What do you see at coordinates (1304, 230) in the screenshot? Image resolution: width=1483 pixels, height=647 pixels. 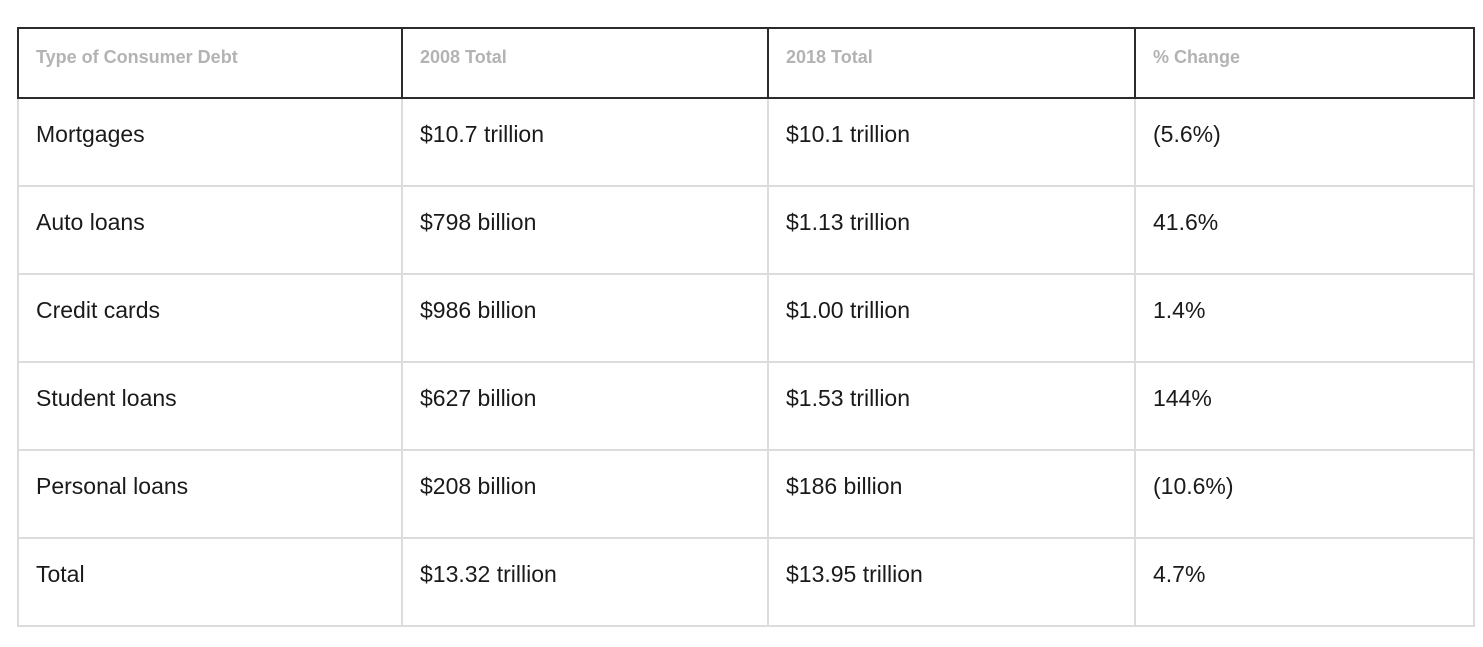 I see `cell-percent-change: 41.6%` at bounding box center [1304, 230].